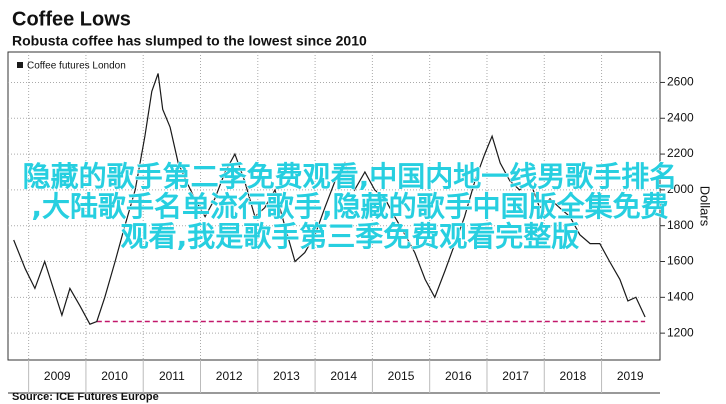 The height and width of the screenshot is (404, 726). What do you see at coordinates (630, 376) in the screenshot?
I see `x-tick-label: 2019` at bounding box center [630, 376].